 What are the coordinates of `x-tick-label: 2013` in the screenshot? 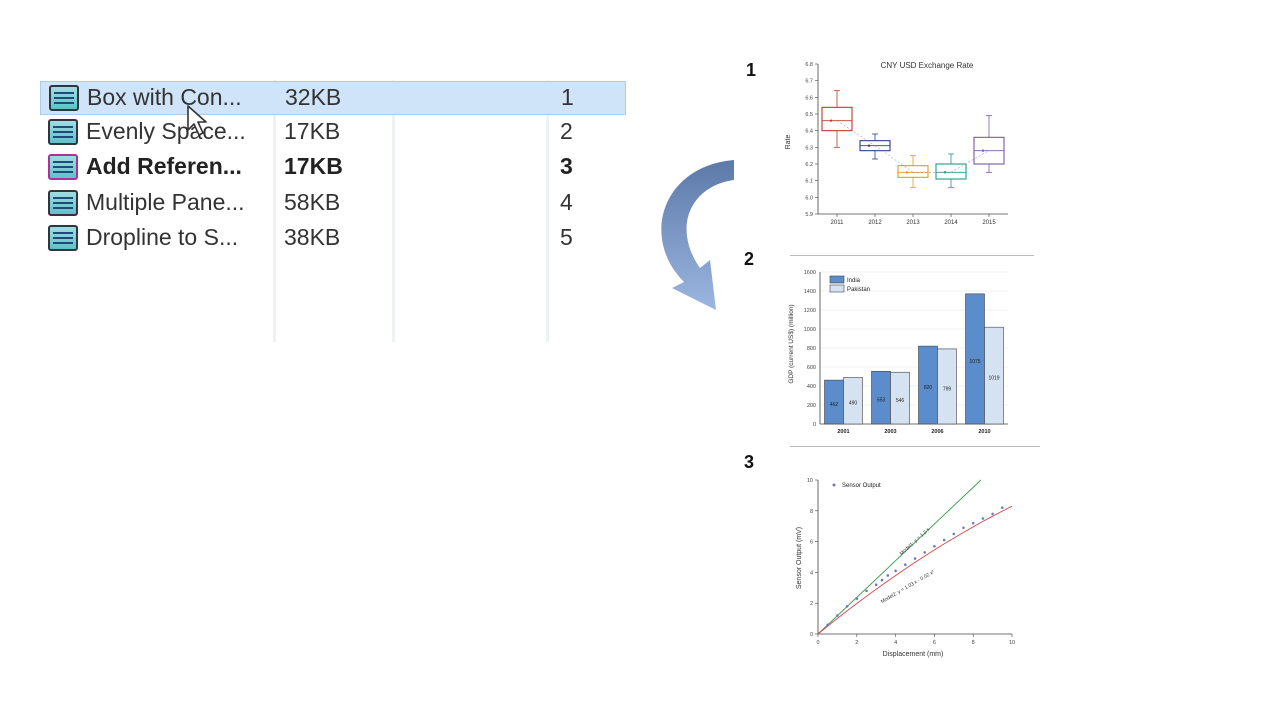 It's located at (913, 223).